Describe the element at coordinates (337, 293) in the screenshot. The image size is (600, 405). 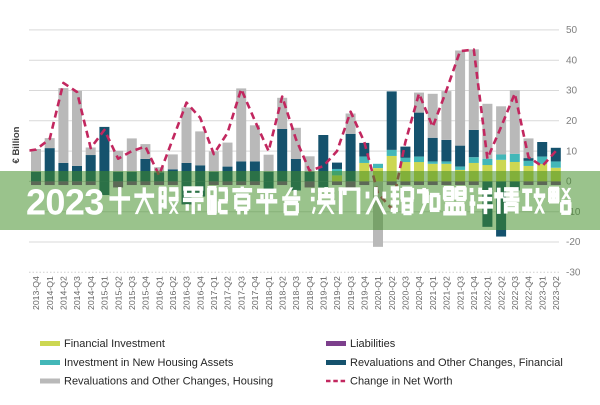
I see `svg-text: 2019-Q2` at that location.